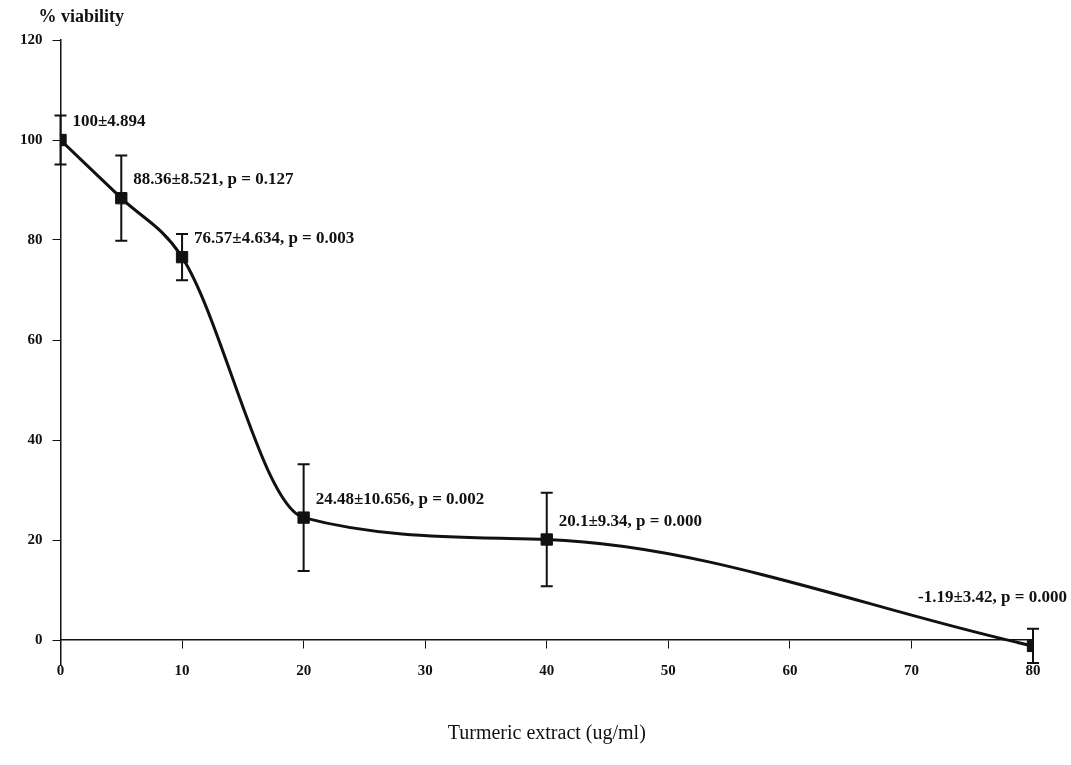 Image resolution: width=1071 pixels, height=765 pixels. I want to click on annotation: 88.36±8.521, p = 0.127, so click(213, 179).